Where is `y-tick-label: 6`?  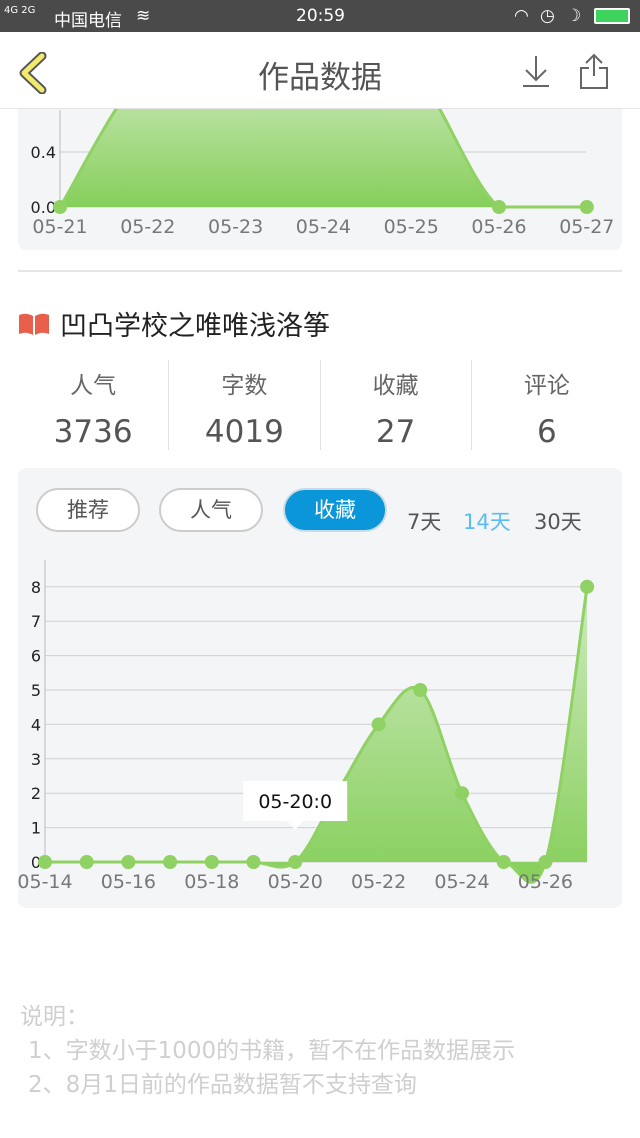
y-tick-label: 6 is located at coordinates (36, 656).